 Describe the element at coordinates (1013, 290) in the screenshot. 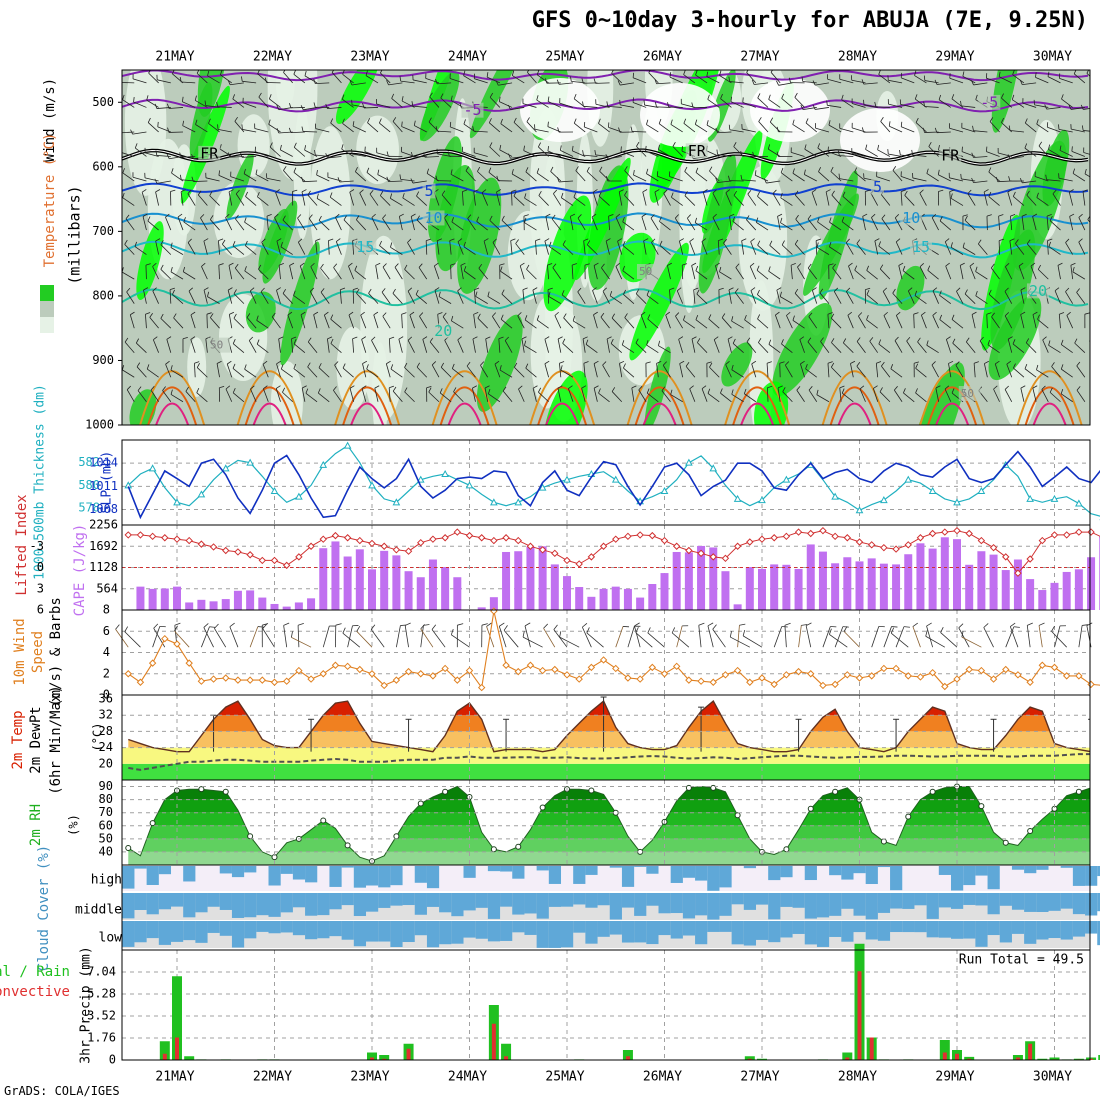

I see `rh-moist-band` at that location.